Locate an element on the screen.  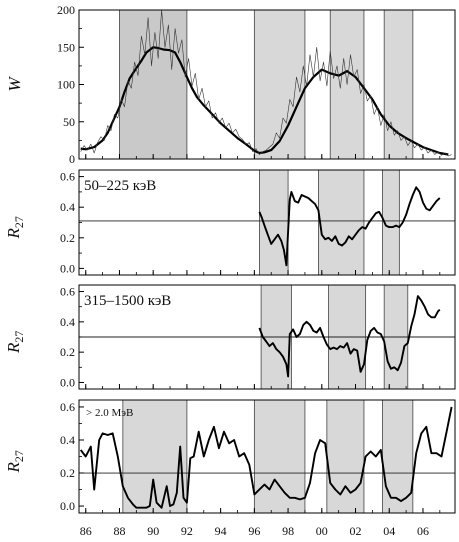
x-tick-label: 04 is located at coordinates (389, 531).